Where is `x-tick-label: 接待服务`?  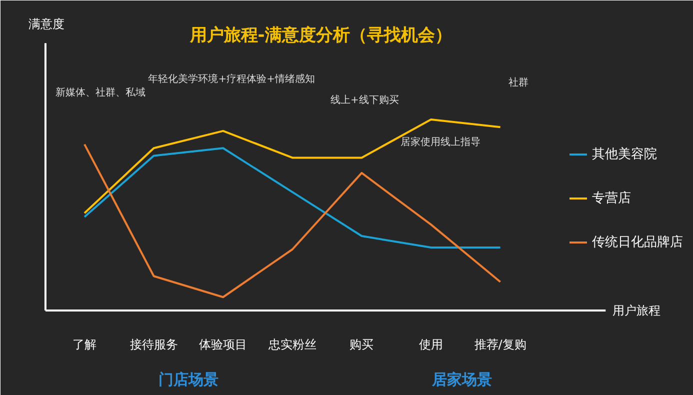 x-tick-label: 接待服务 is located at coordinates (154, 345).